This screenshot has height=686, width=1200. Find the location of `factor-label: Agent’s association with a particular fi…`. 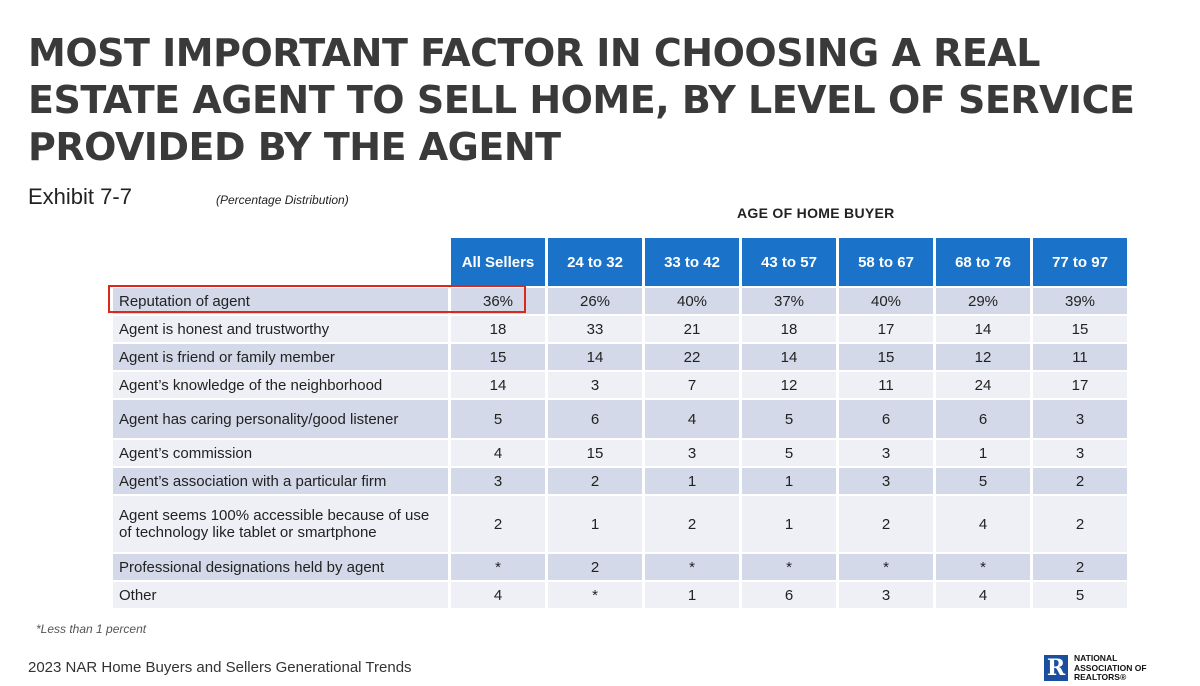

factor-label: Agent’s association with a particular fi… is located at coordinates (280, 481).